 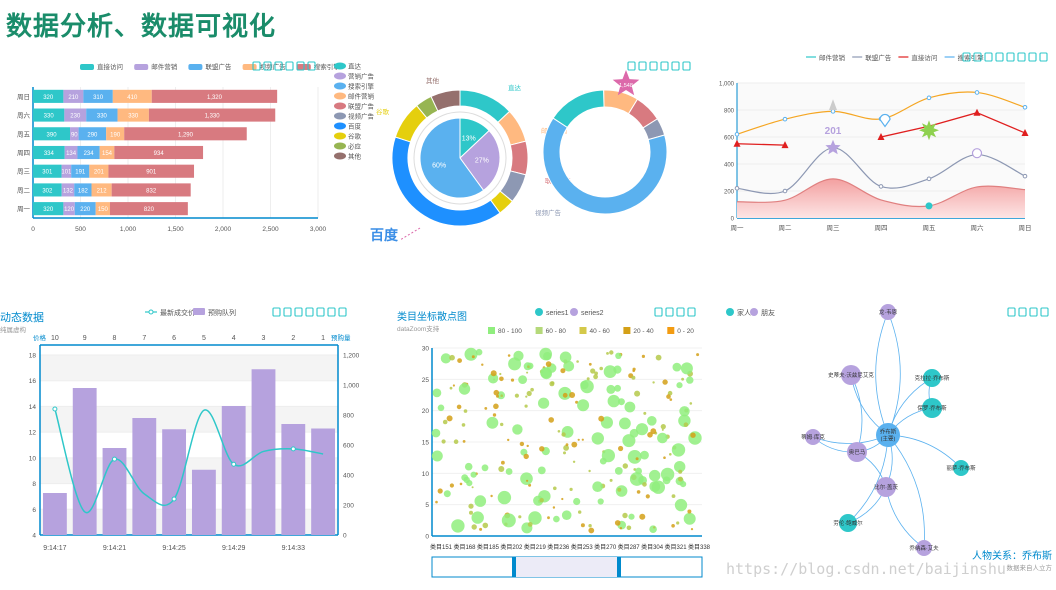 What do you see at coordinates (189, 461) in the screenshot?
I see `dyn-price-line` at bounding box center [189, 461].